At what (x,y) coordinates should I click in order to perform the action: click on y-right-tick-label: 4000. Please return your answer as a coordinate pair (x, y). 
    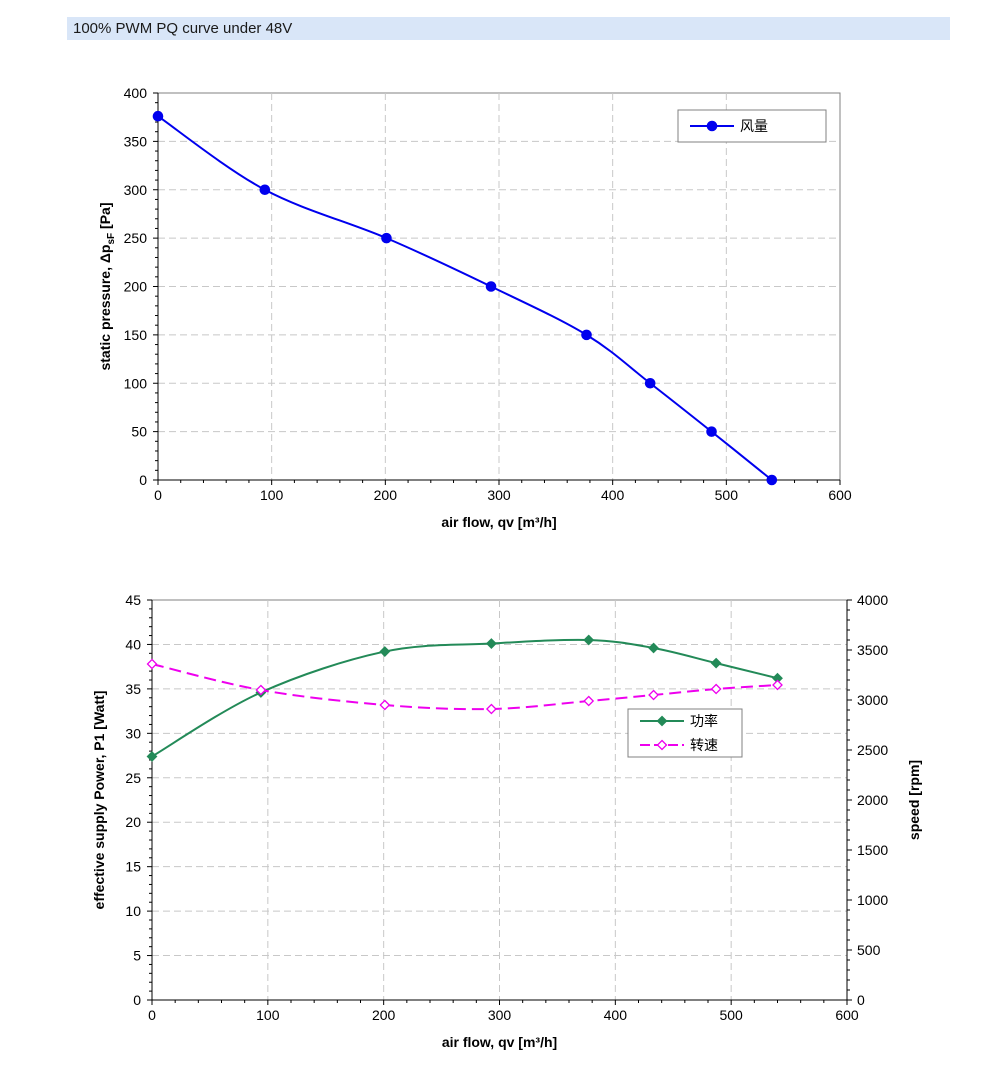
    Looking at the image, I should click on (872, 600).